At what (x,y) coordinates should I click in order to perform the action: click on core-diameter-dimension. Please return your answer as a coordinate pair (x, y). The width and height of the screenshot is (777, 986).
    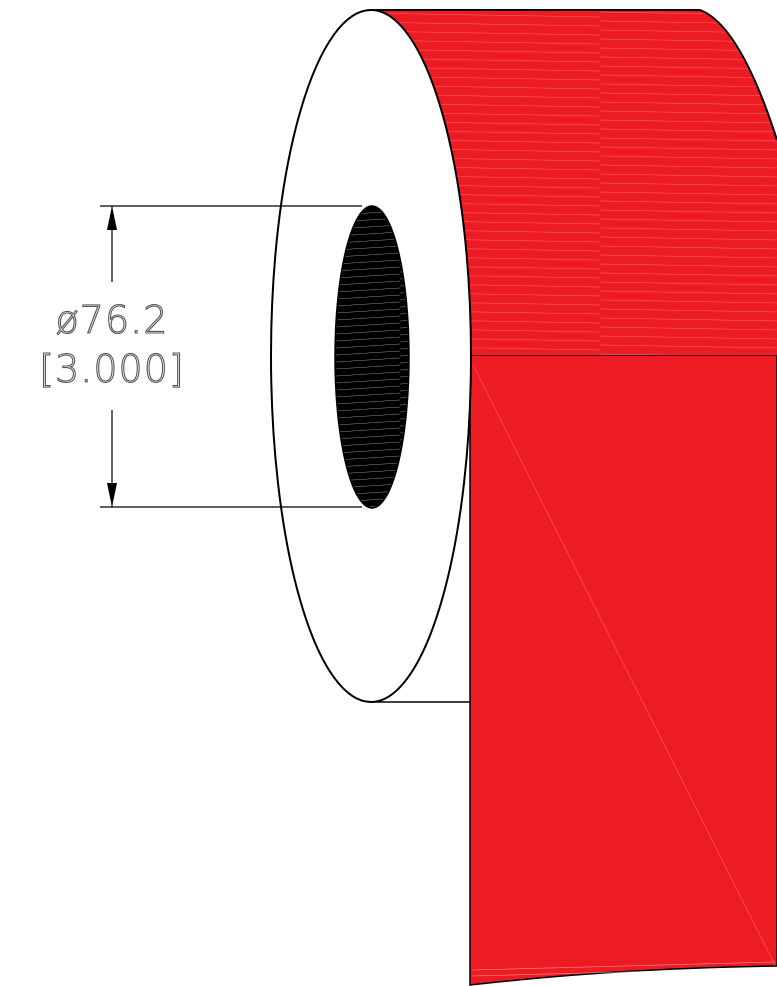
    Looking at the image, I should click on (231, 356).